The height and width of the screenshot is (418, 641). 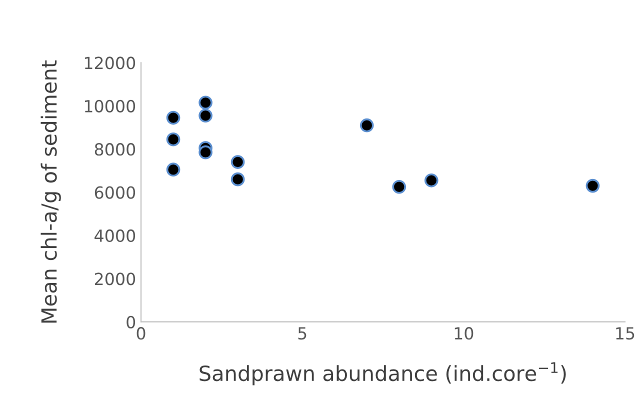 What do you see at coordinates (302, 333) in the screenshot?
I see `x-tick-label: 5` at bounding box center [302, 333].